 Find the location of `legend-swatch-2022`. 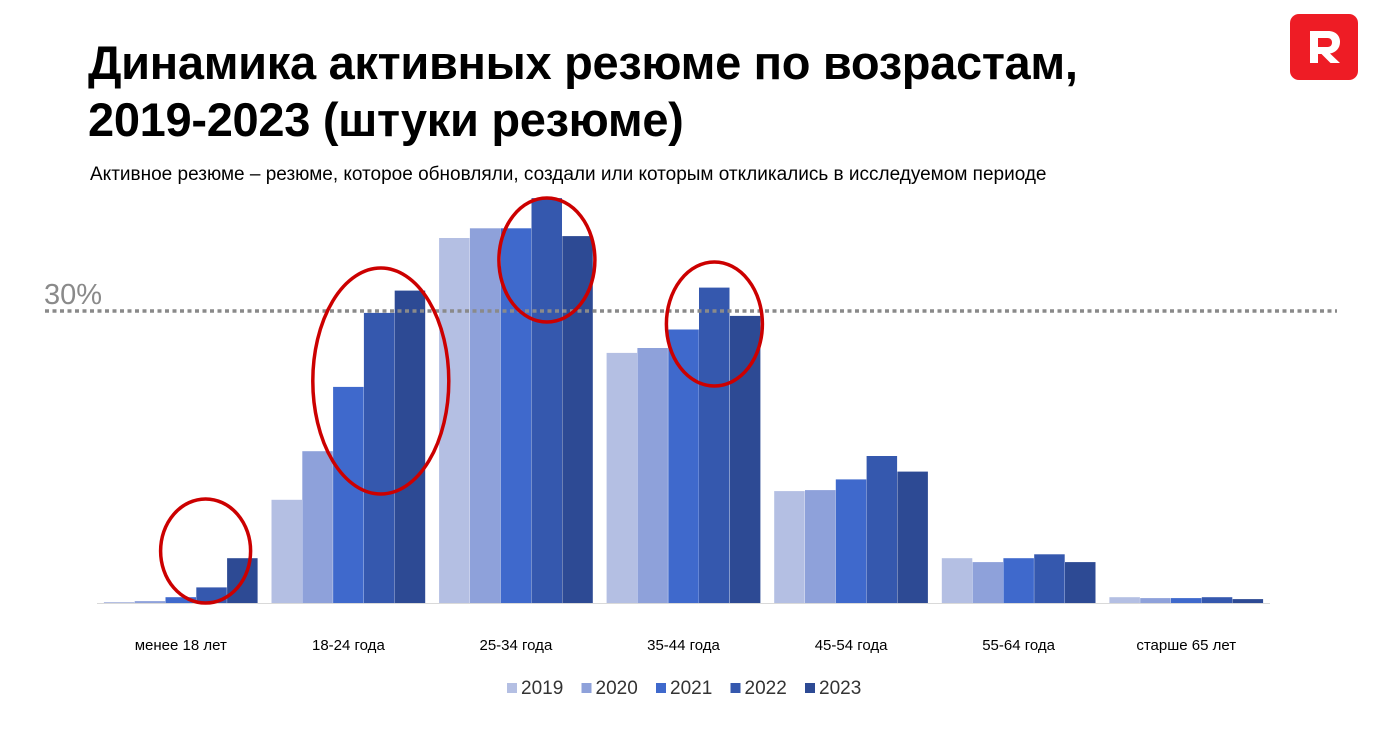

legend-swatch-2022 is located at coordinates (735, 688).